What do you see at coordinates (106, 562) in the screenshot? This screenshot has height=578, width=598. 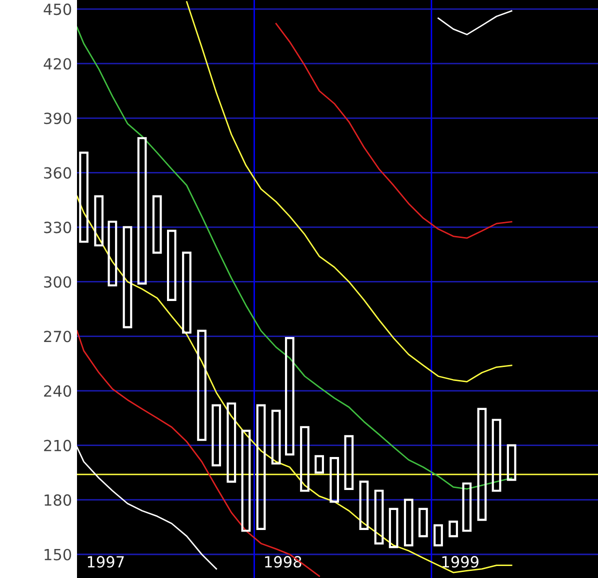 I see `x-tick-label: 1997` at bounding box center [106, 562].